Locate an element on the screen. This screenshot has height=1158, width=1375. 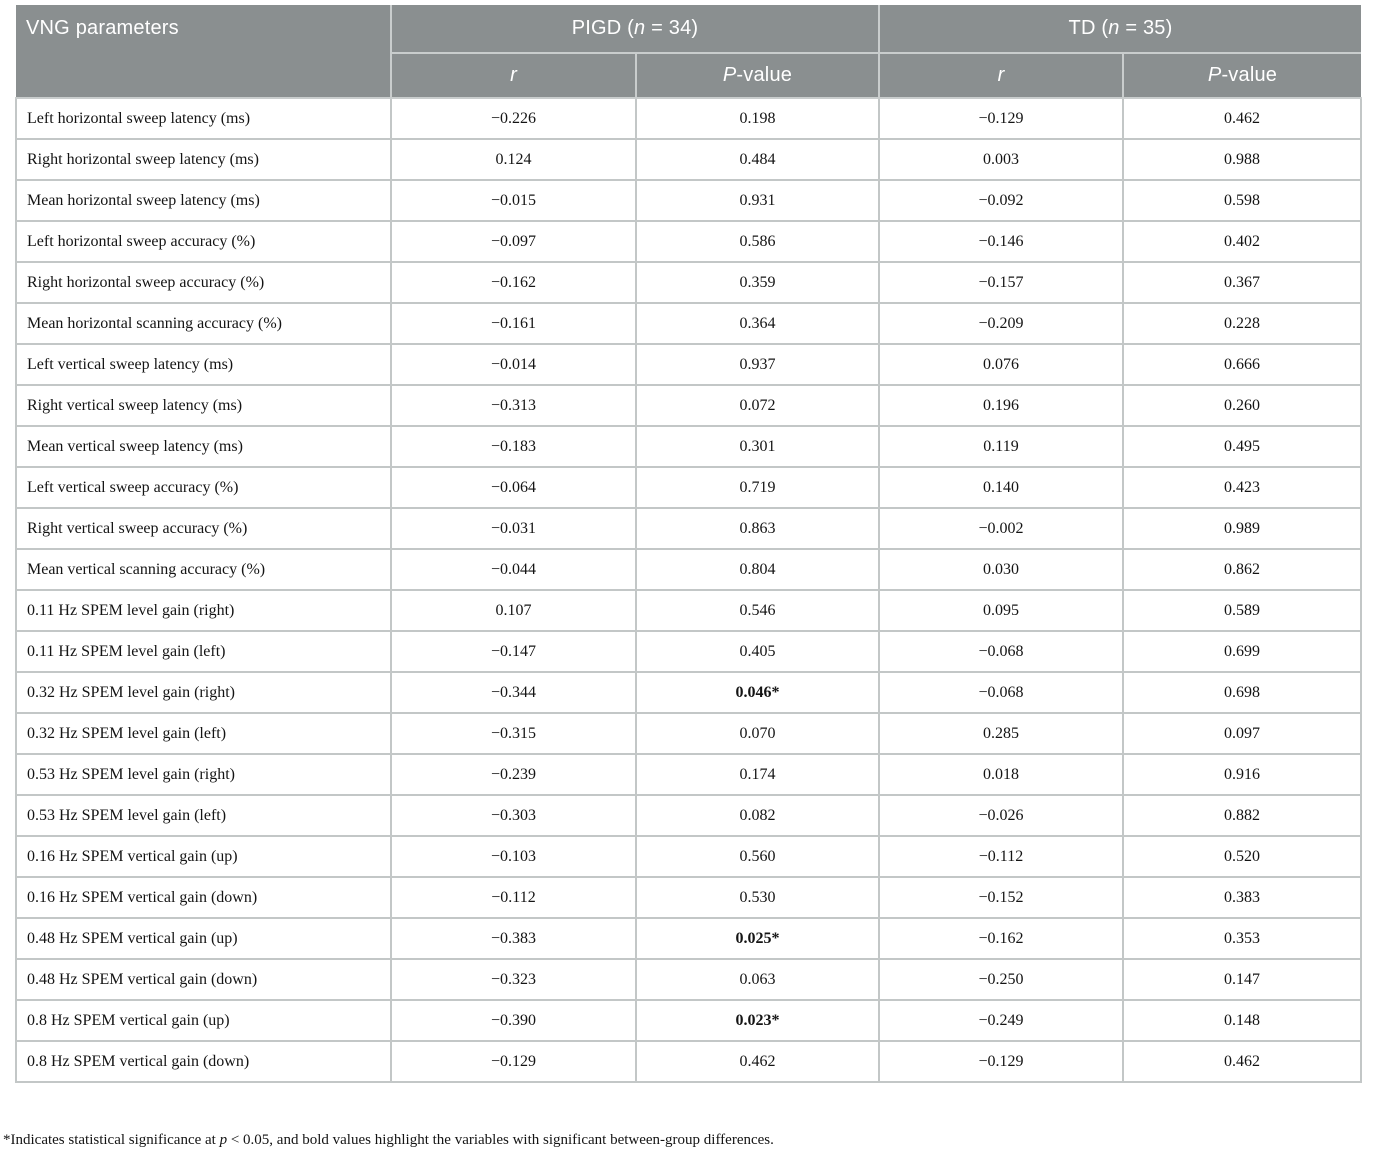
td-r-cell: −0.092 is located at coordinates (1001, 200).